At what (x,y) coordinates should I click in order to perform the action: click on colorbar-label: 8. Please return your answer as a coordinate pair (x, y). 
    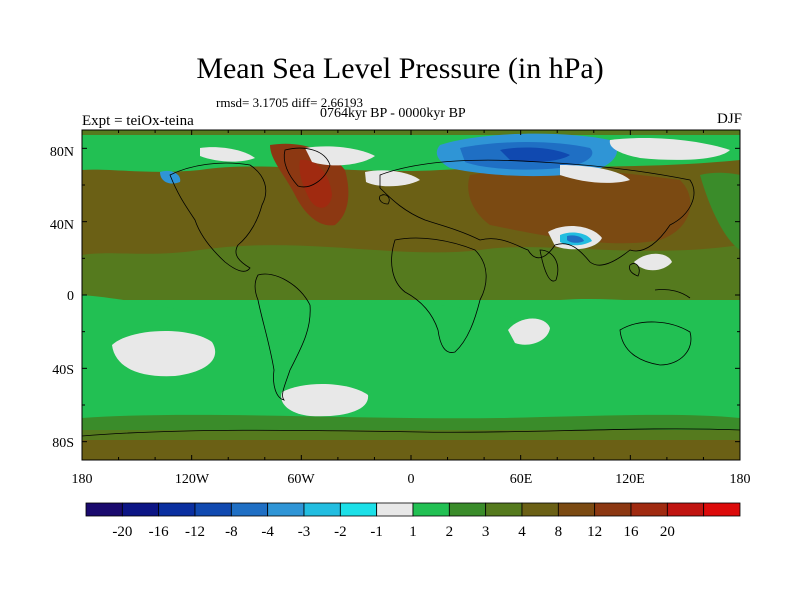
    Looking at the image, I should click on (559, 532).